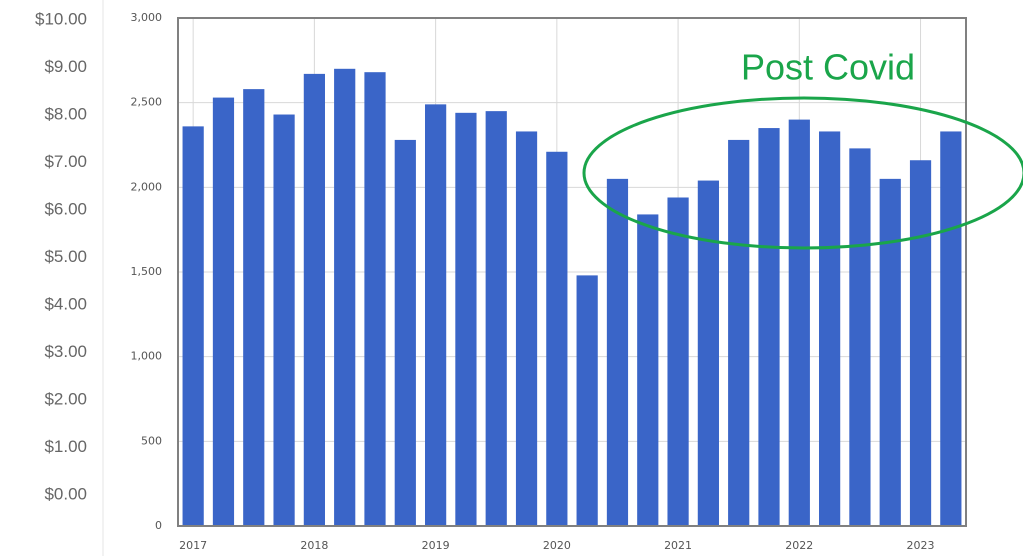 The width and height of the screenshot is (1023, 556). What do you see at coordinates (65, 256) in the screenshot?
I see `y2-tick-label: $5.00` at bounding box center [65, 256].